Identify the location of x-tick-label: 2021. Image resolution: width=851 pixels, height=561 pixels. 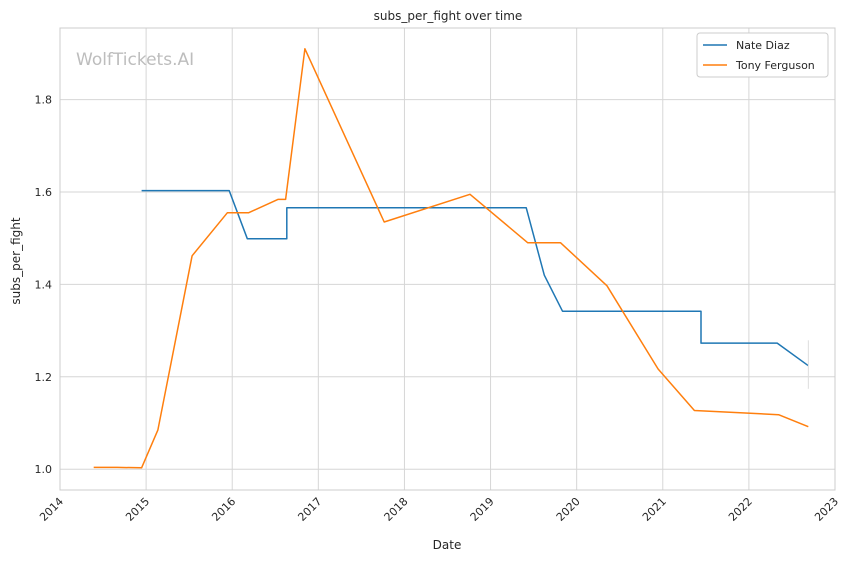
(654, 509).